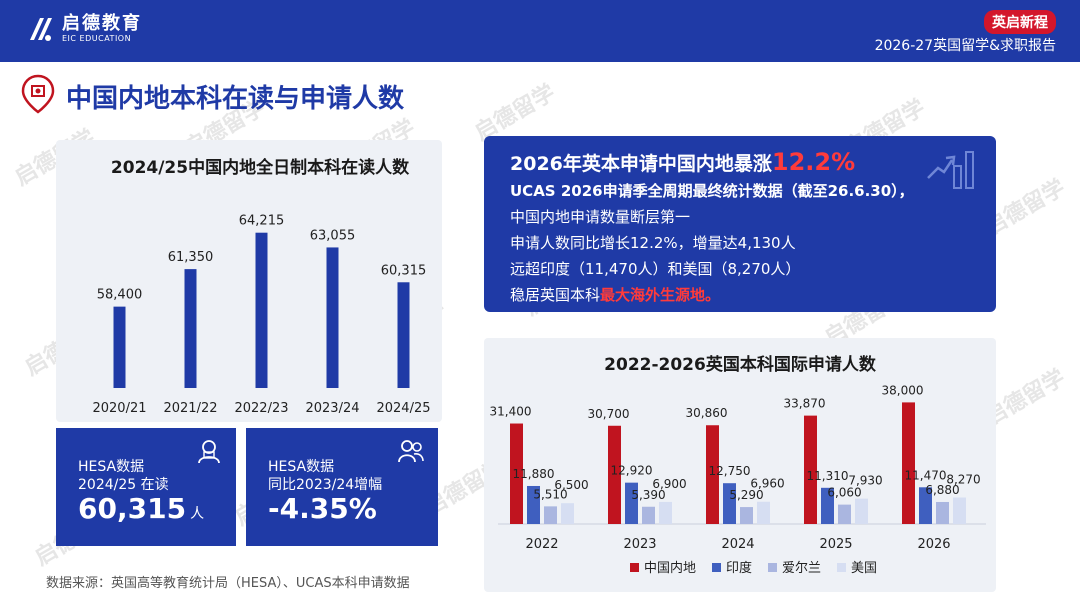  I want to click on page-title: 中国内地本科在读与申请人数, so click(235, 99).